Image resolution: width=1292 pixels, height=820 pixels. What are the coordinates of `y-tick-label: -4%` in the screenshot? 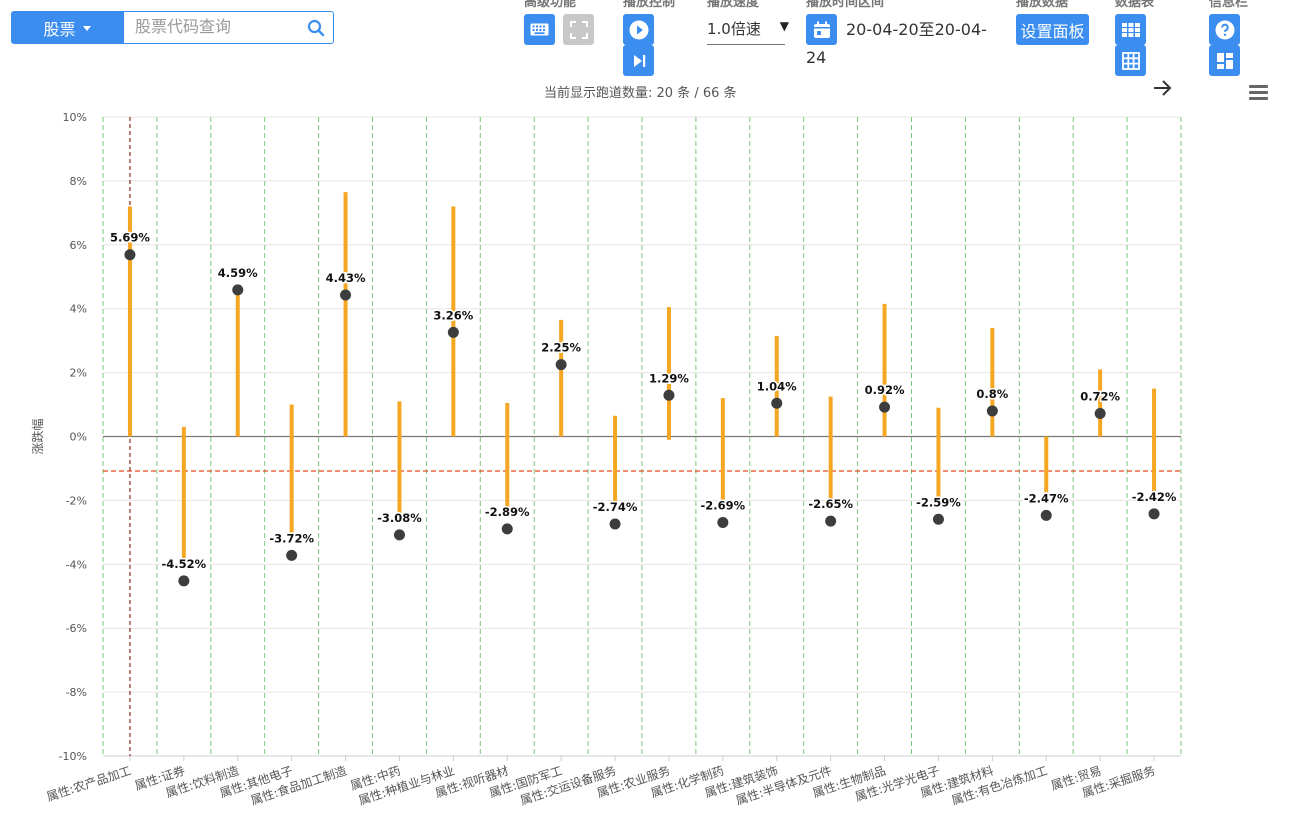 It's located at (76, 564).